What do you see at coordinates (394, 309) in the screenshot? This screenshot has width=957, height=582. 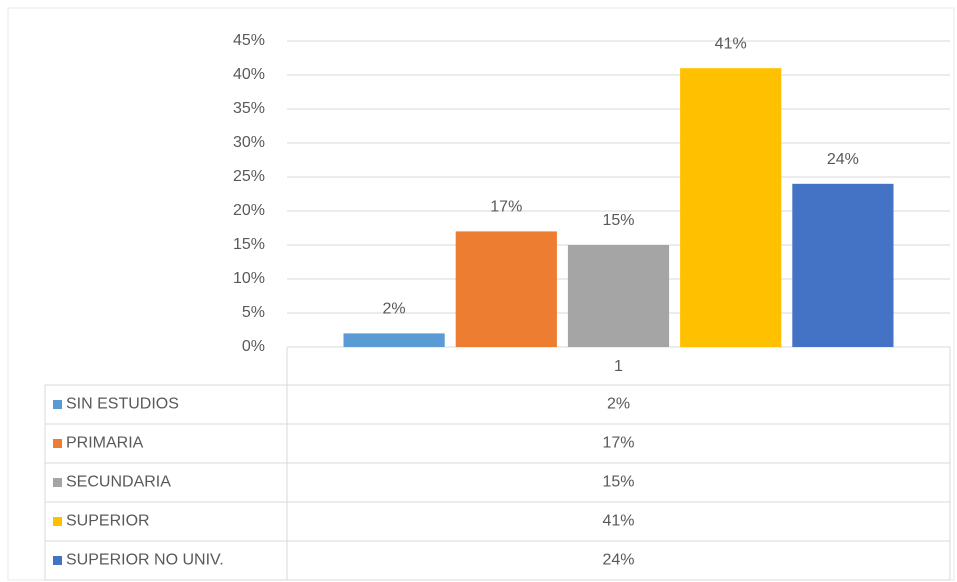 I see `data-label: 2%` at bounding box center [394, 309].